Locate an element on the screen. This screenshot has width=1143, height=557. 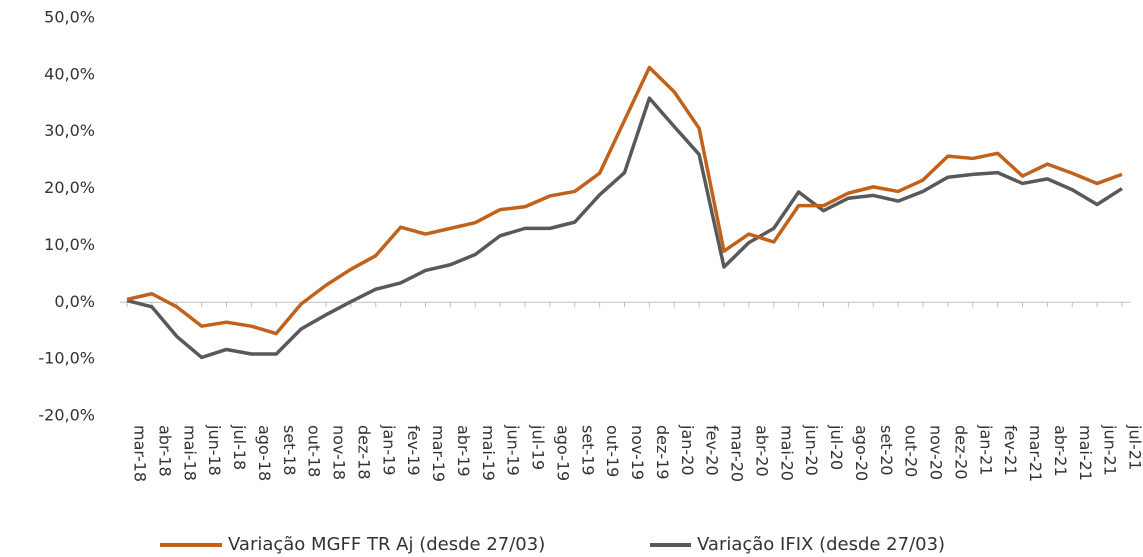
legend-label: Variação IFIX (desde 27/03) is located at coordinates (821, 544).